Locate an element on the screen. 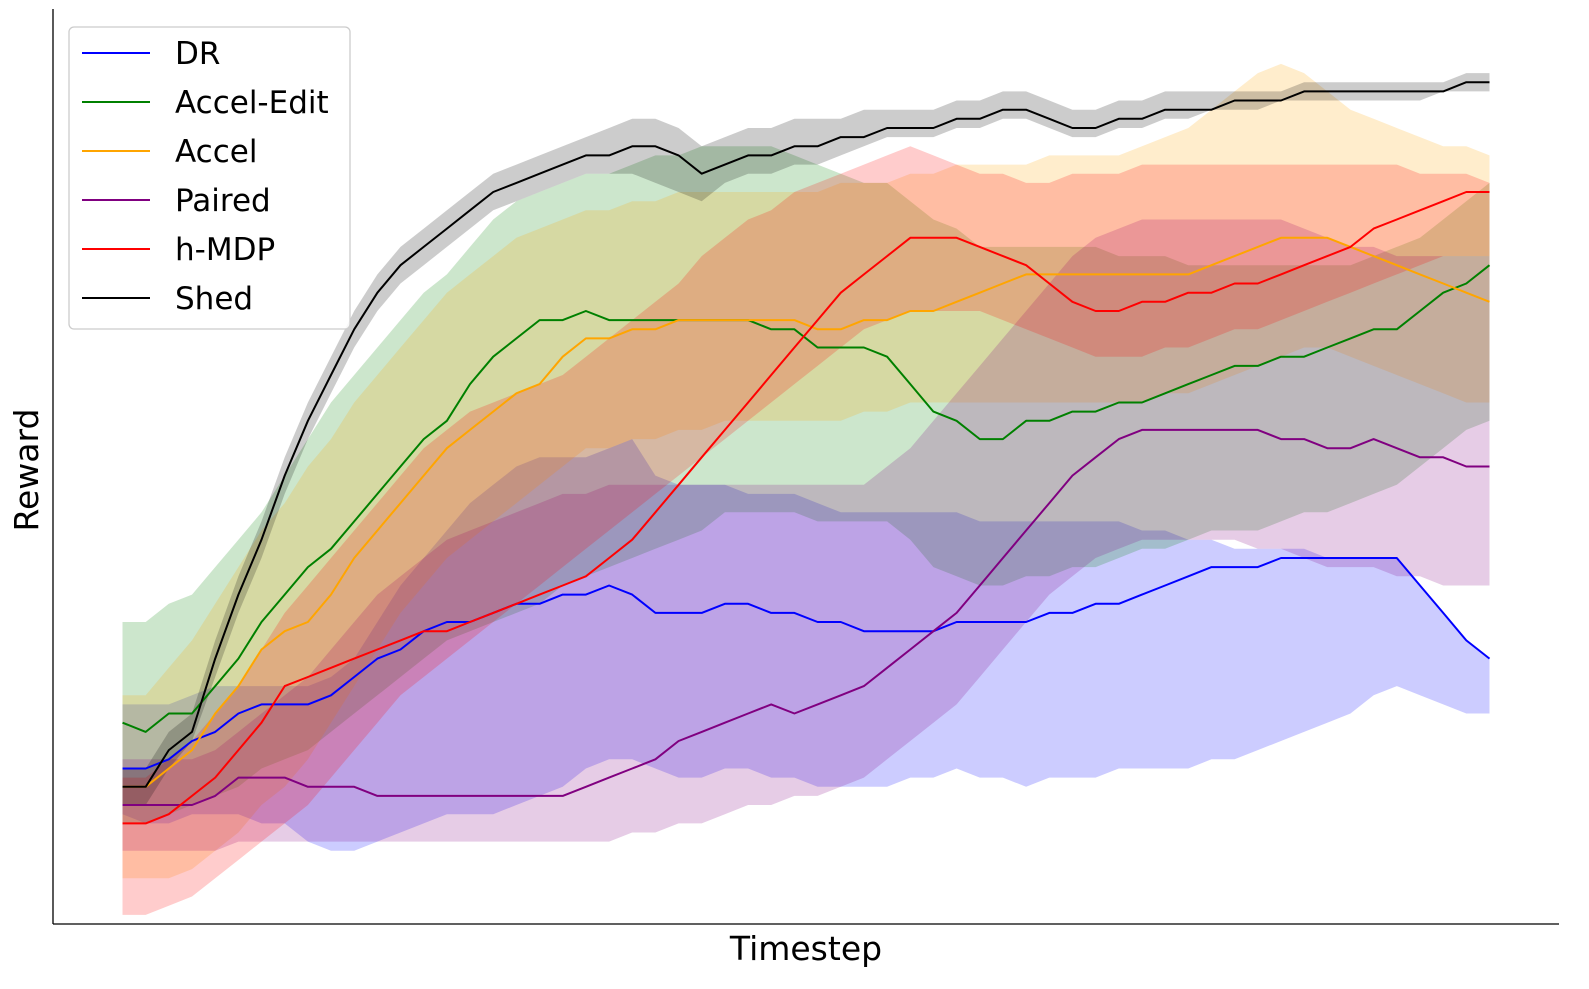  y-axis-label: Reward is located at coordinates (26, 470).